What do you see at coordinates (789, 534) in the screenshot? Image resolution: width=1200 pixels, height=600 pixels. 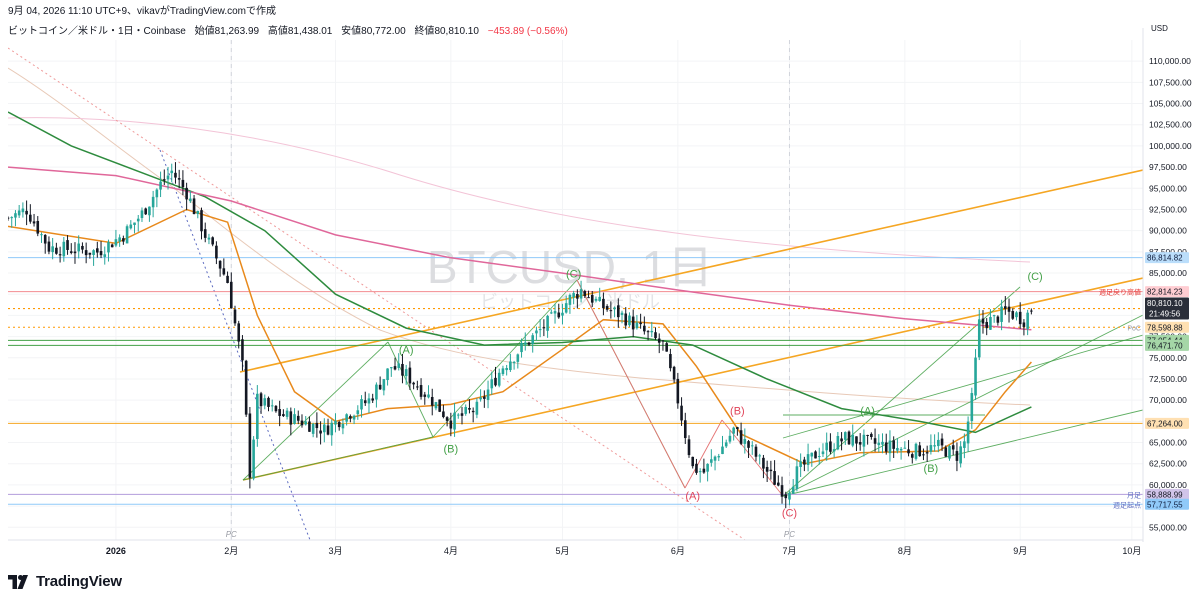 I see `pc-label: PC` at bounding box center [789, 534].